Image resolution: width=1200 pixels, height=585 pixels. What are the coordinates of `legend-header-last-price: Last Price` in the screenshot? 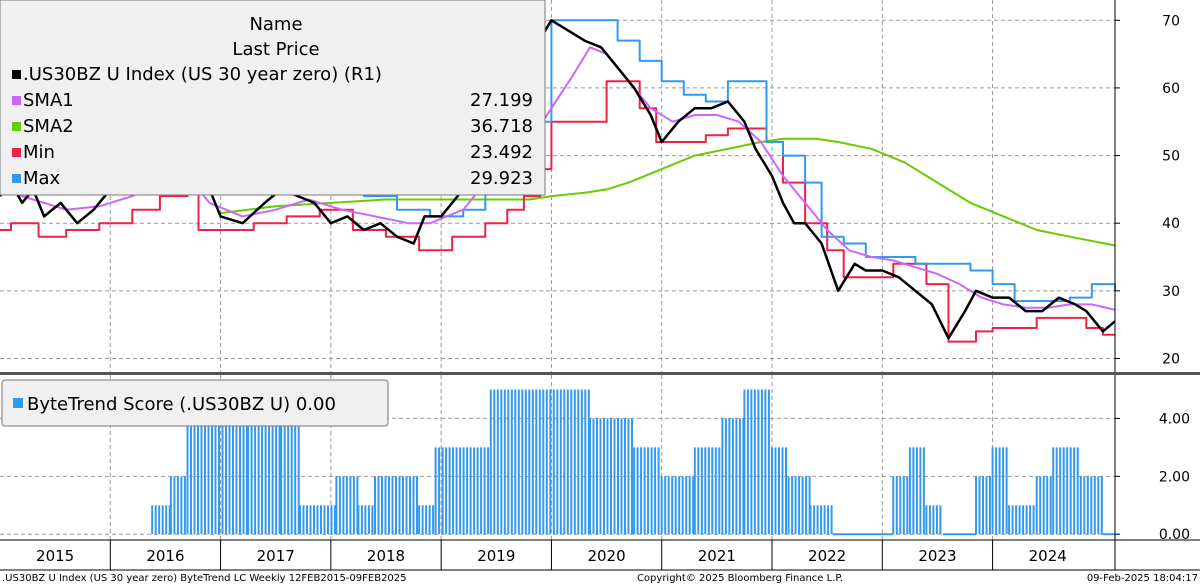 It's located at (275, 49).